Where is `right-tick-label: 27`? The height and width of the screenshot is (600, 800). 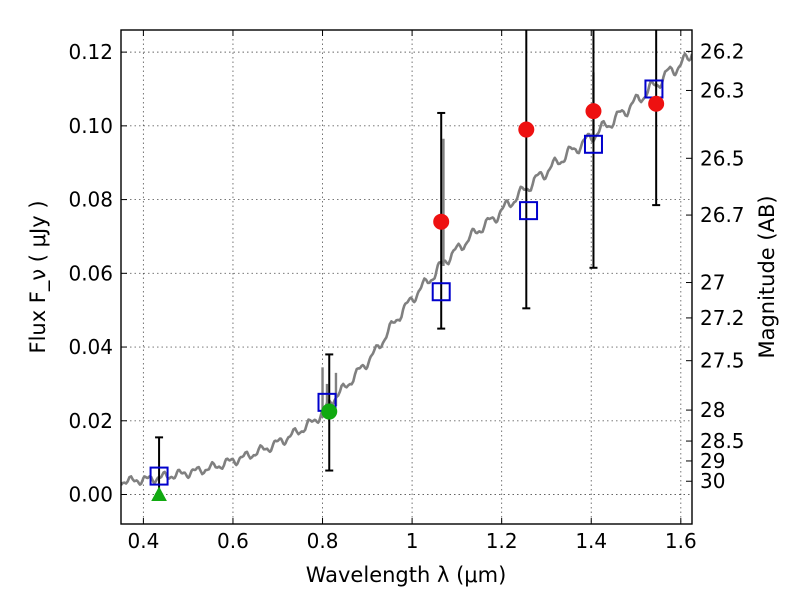
right-tick-label: 27 is located at coordinates (712, 283).